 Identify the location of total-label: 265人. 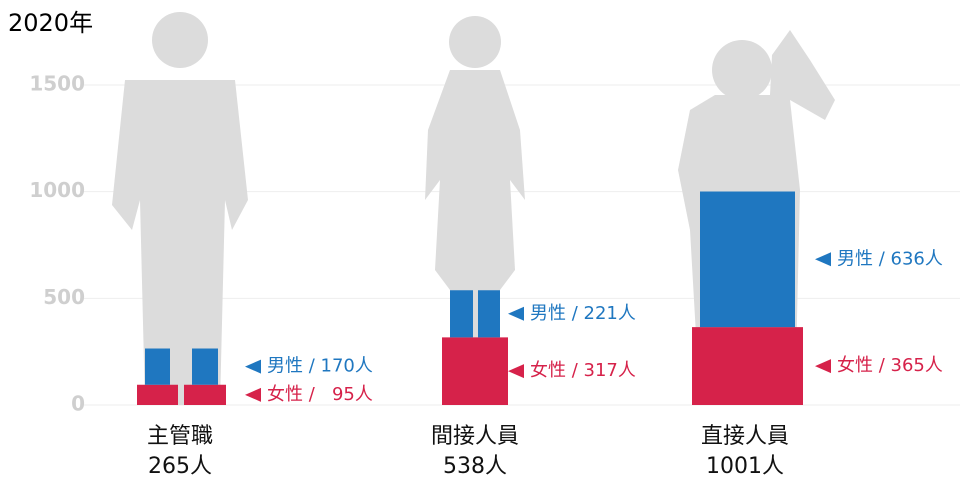
(180, 466).